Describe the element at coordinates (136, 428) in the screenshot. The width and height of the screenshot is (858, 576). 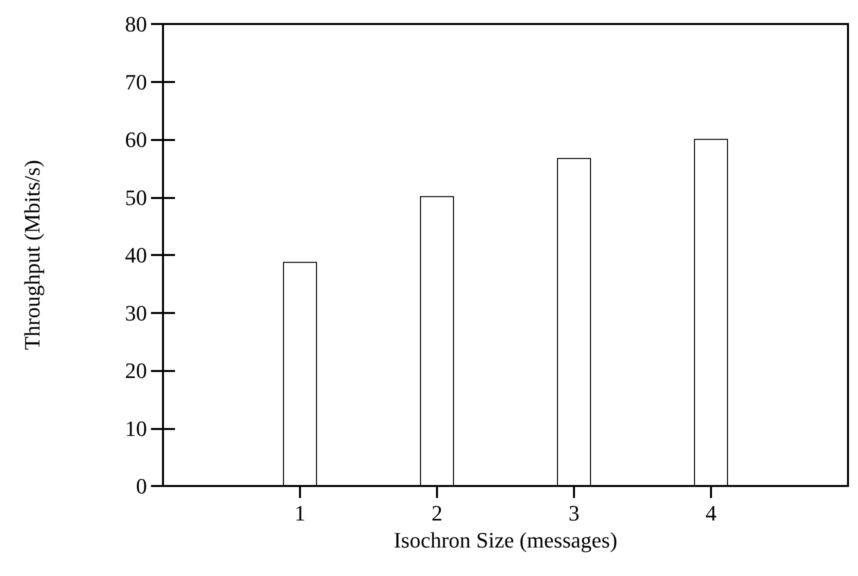
I see `y-tick-label: 10` at that location.